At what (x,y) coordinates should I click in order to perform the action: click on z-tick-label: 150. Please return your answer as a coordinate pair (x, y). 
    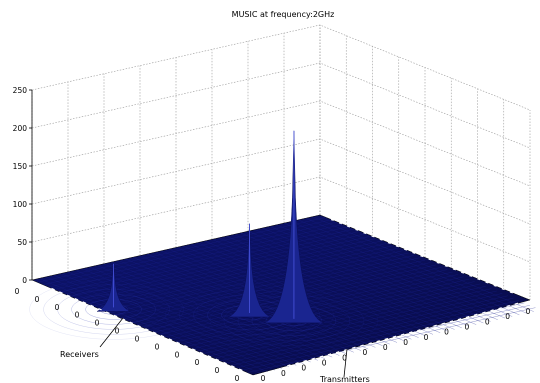
    Looking at the image, I should click on (20, 166).